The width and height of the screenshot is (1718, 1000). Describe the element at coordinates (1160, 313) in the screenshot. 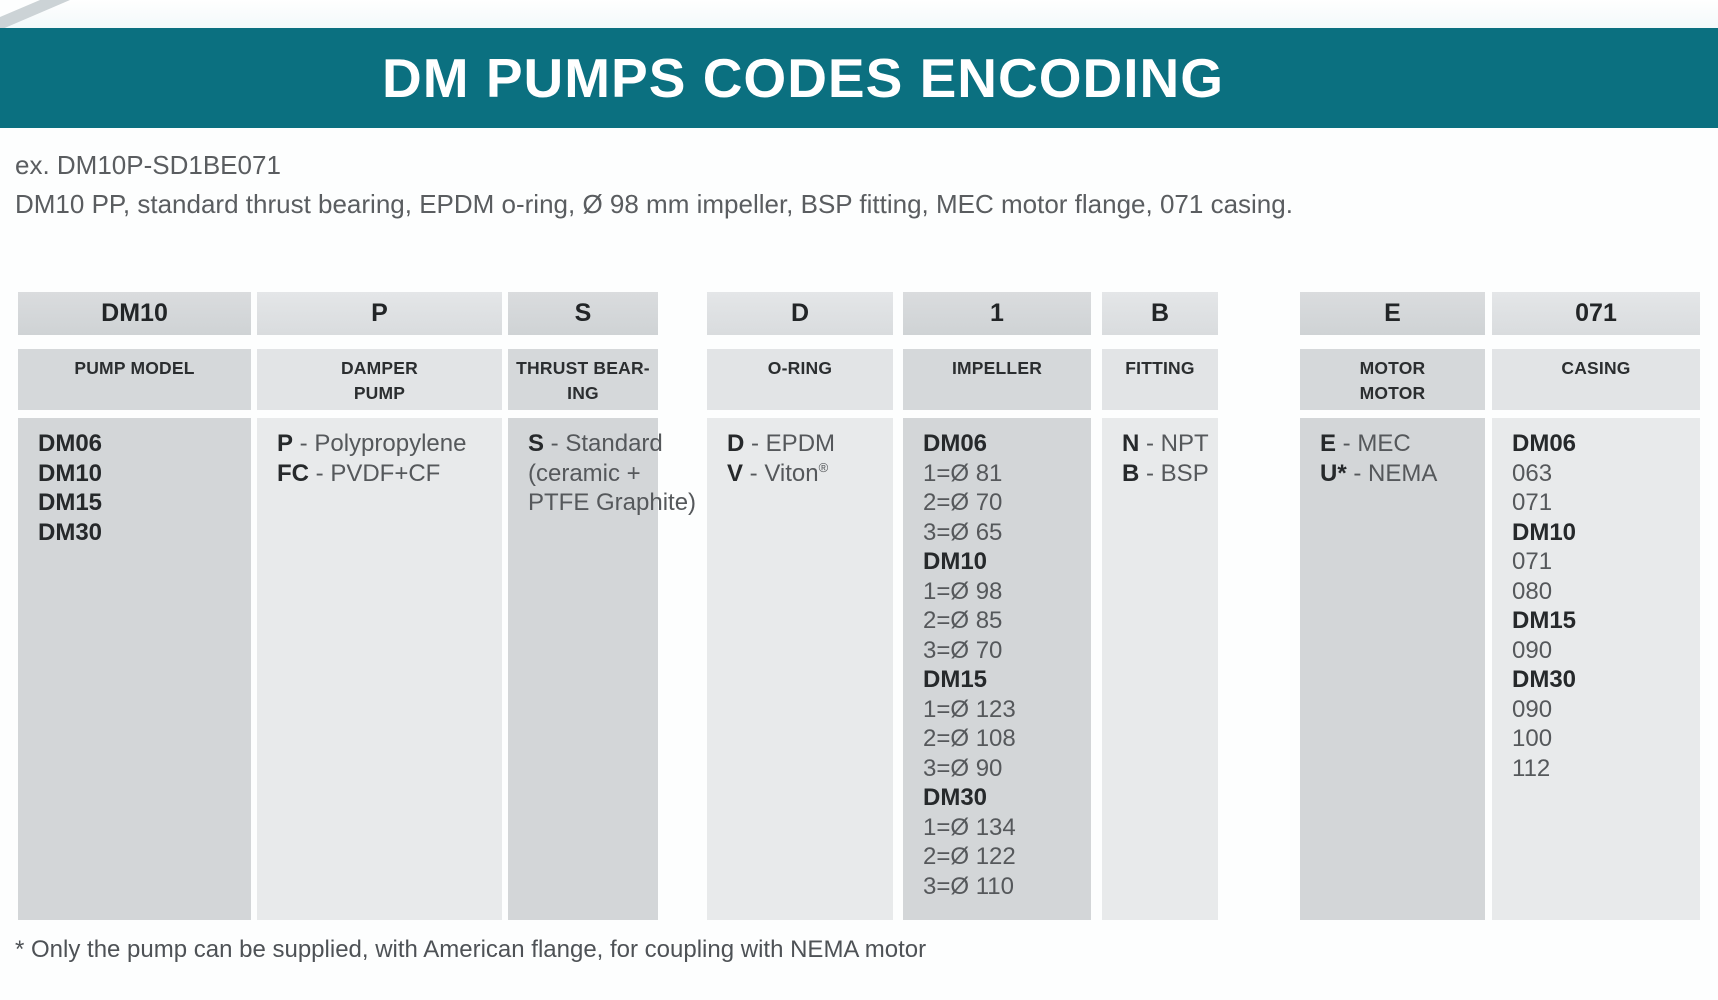

I see `column-code: B` at that location.